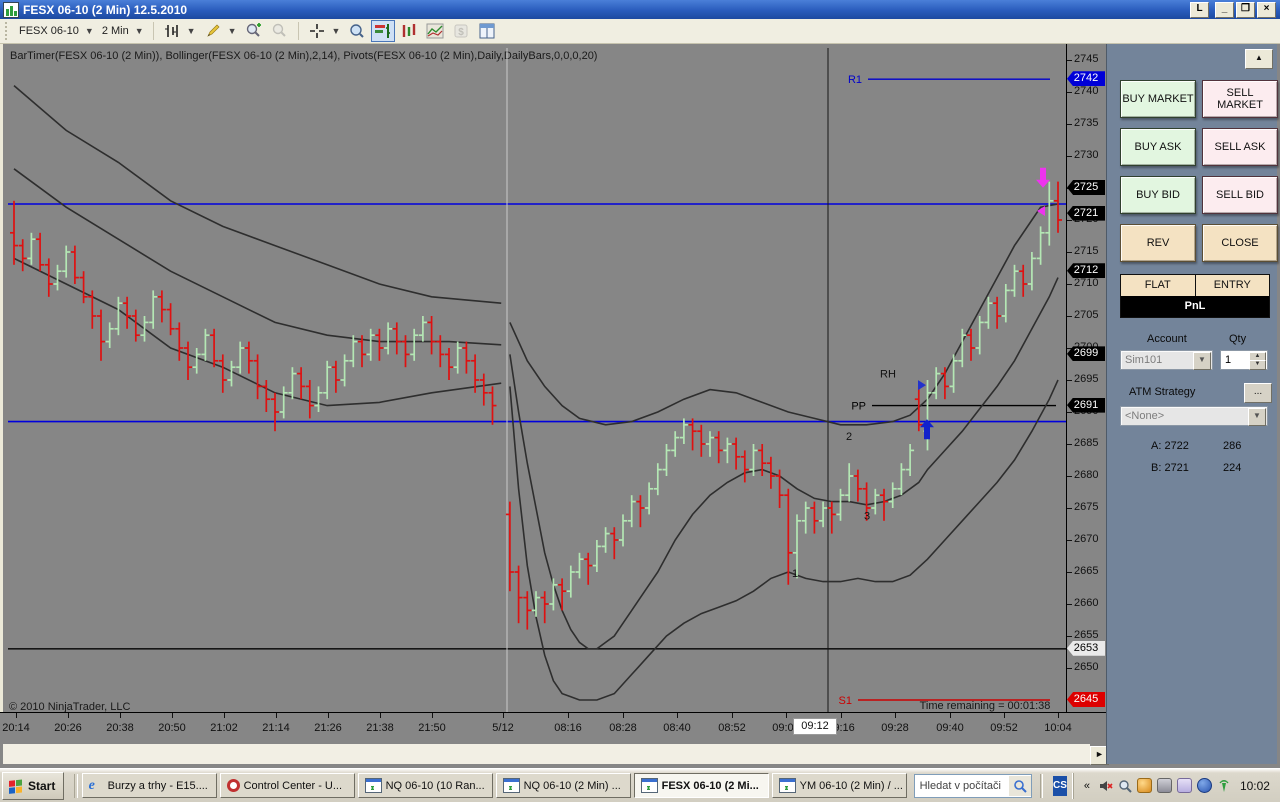 The image size is (1280, 802). What do you see at coordinates (503, 728) in the screenshot?
I see `time-tick-label: 5/12` at bounding box center [503, 728].